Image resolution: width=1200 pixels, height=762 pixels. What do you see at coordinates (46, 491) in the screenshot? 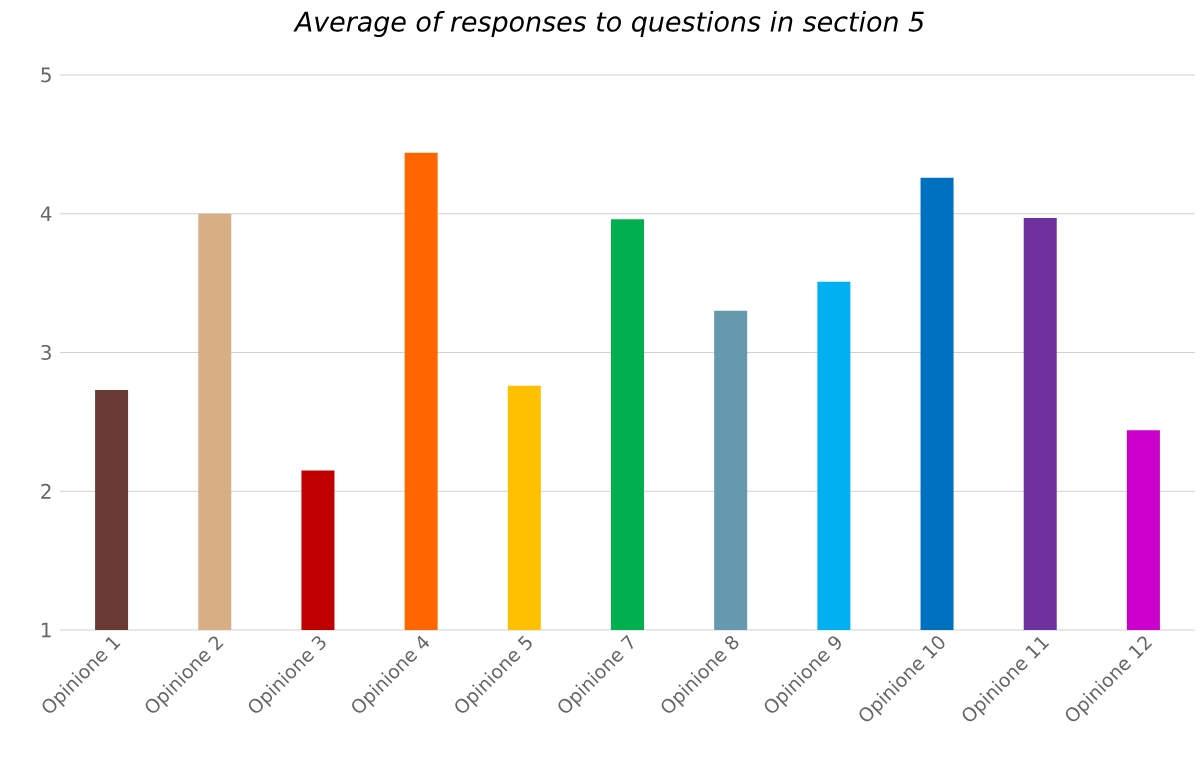
I see `y-tick-label: 2` at bounding box center [46, 491].